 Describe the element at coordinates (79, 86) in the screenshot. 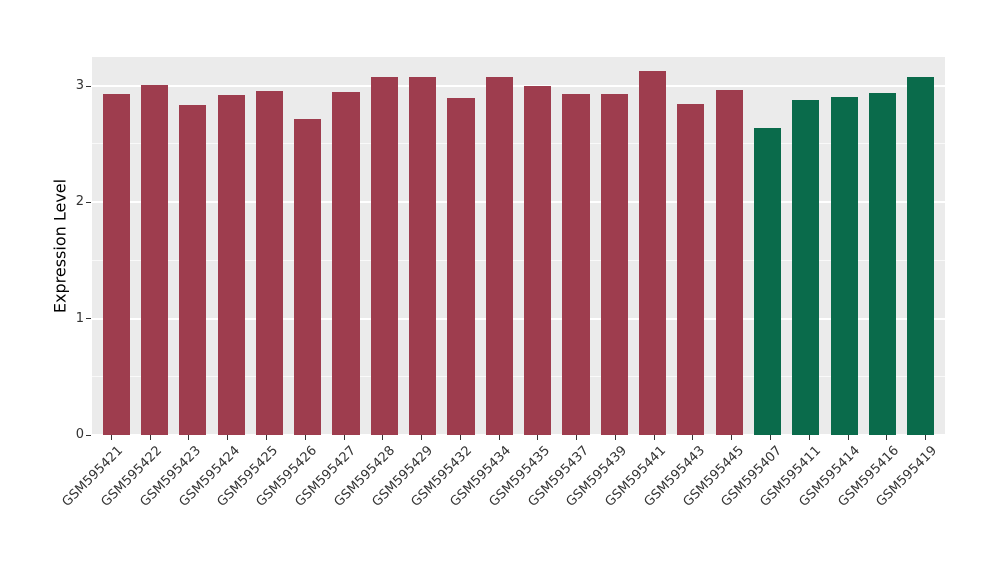

I see `y-tick-label: 3` at that location.